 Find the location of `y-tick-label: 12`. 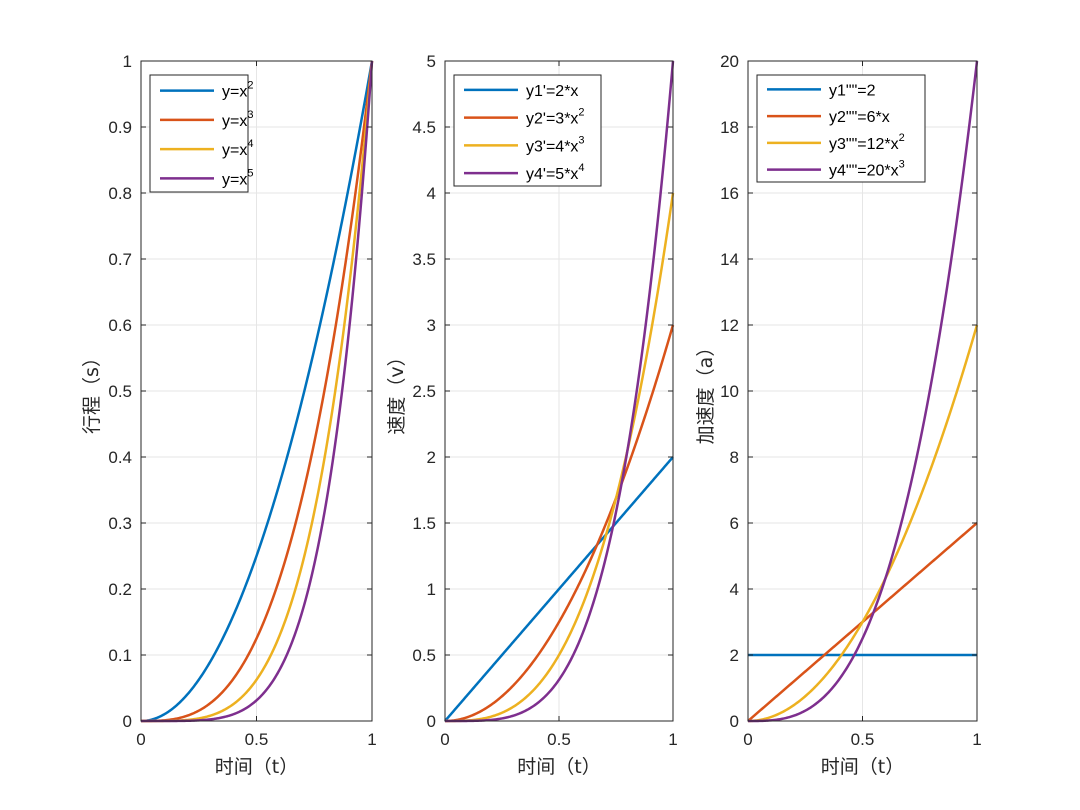

y-tick-label: 12 is located at coordinates (729, 325).